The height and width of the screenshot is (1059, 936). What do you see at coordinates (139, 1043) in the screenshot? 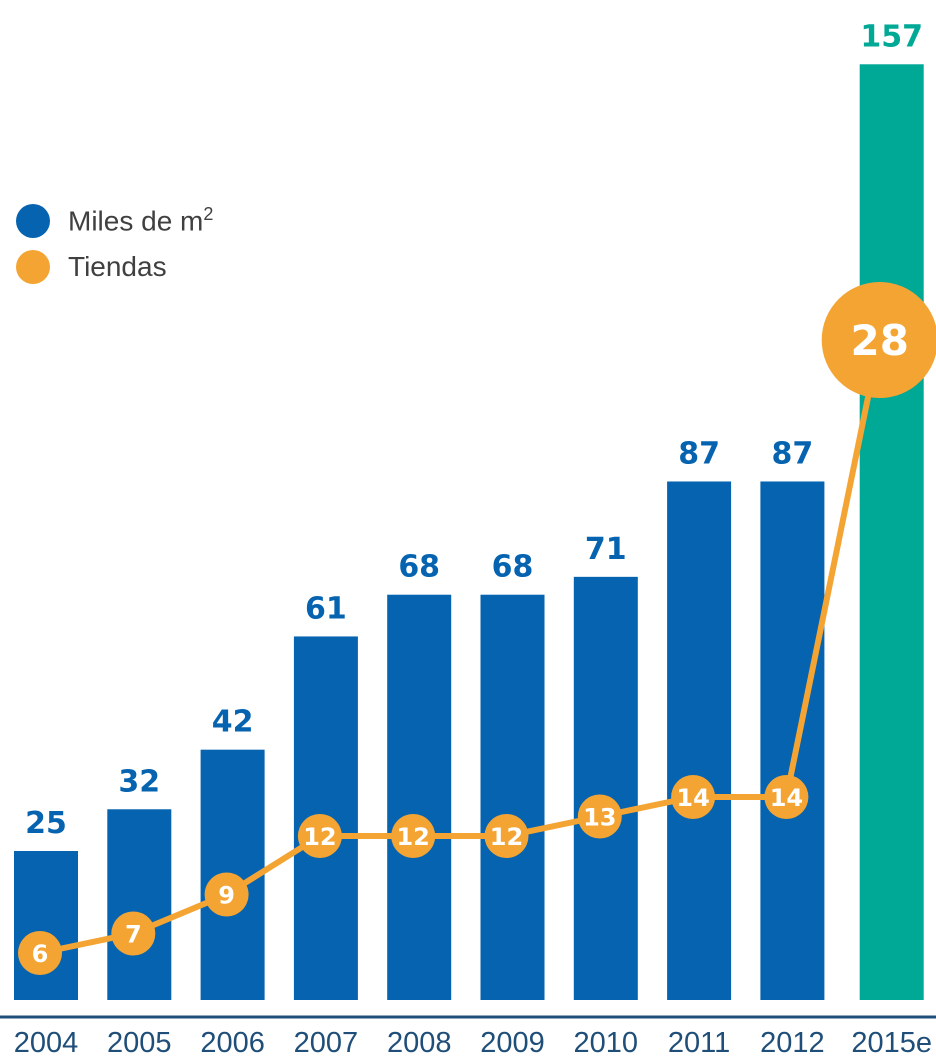
I see `x-tick-label-2005: 2005` at bounding box center [139, 1043].